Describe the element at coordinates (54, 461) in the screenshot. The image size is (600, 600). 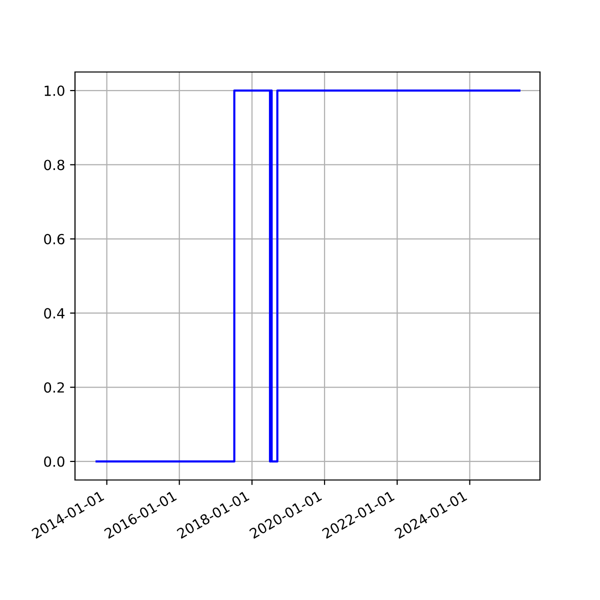
I see `y-tick-label: 0.0` at that location.